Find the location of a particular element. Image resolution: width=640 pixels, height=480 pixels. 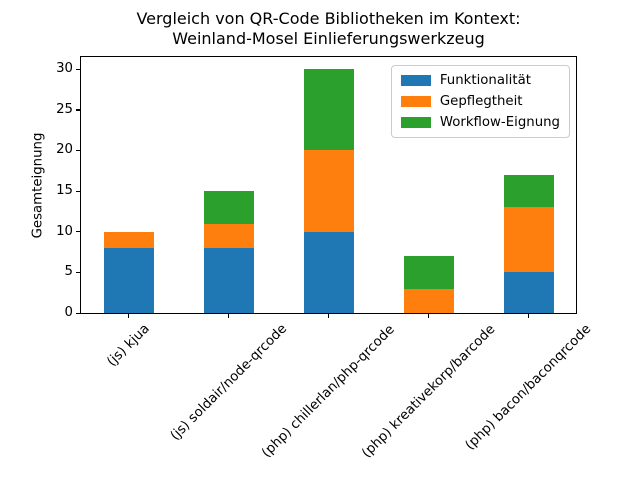

legend-item: Funktionalität is located at coordinates (480, 80).